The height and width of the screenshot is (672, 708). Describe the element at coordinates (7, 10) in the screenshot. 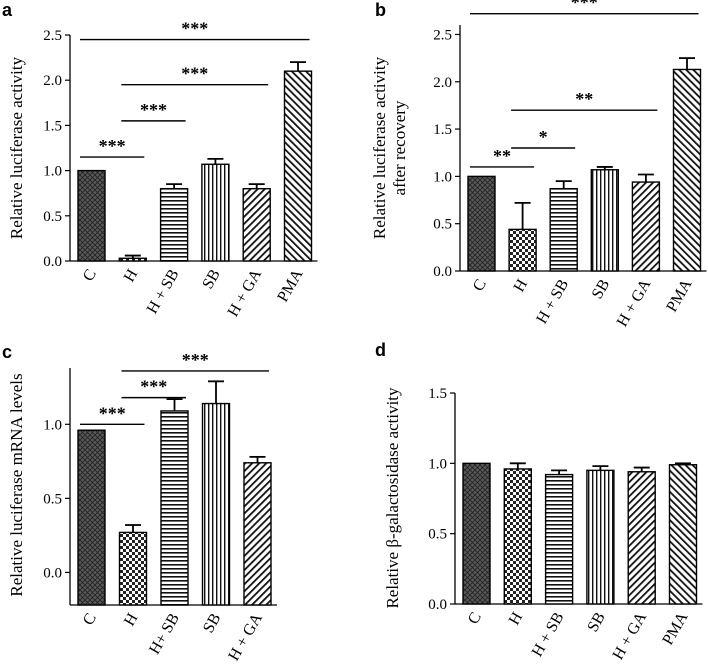

I see `panel-label: a` at that location.